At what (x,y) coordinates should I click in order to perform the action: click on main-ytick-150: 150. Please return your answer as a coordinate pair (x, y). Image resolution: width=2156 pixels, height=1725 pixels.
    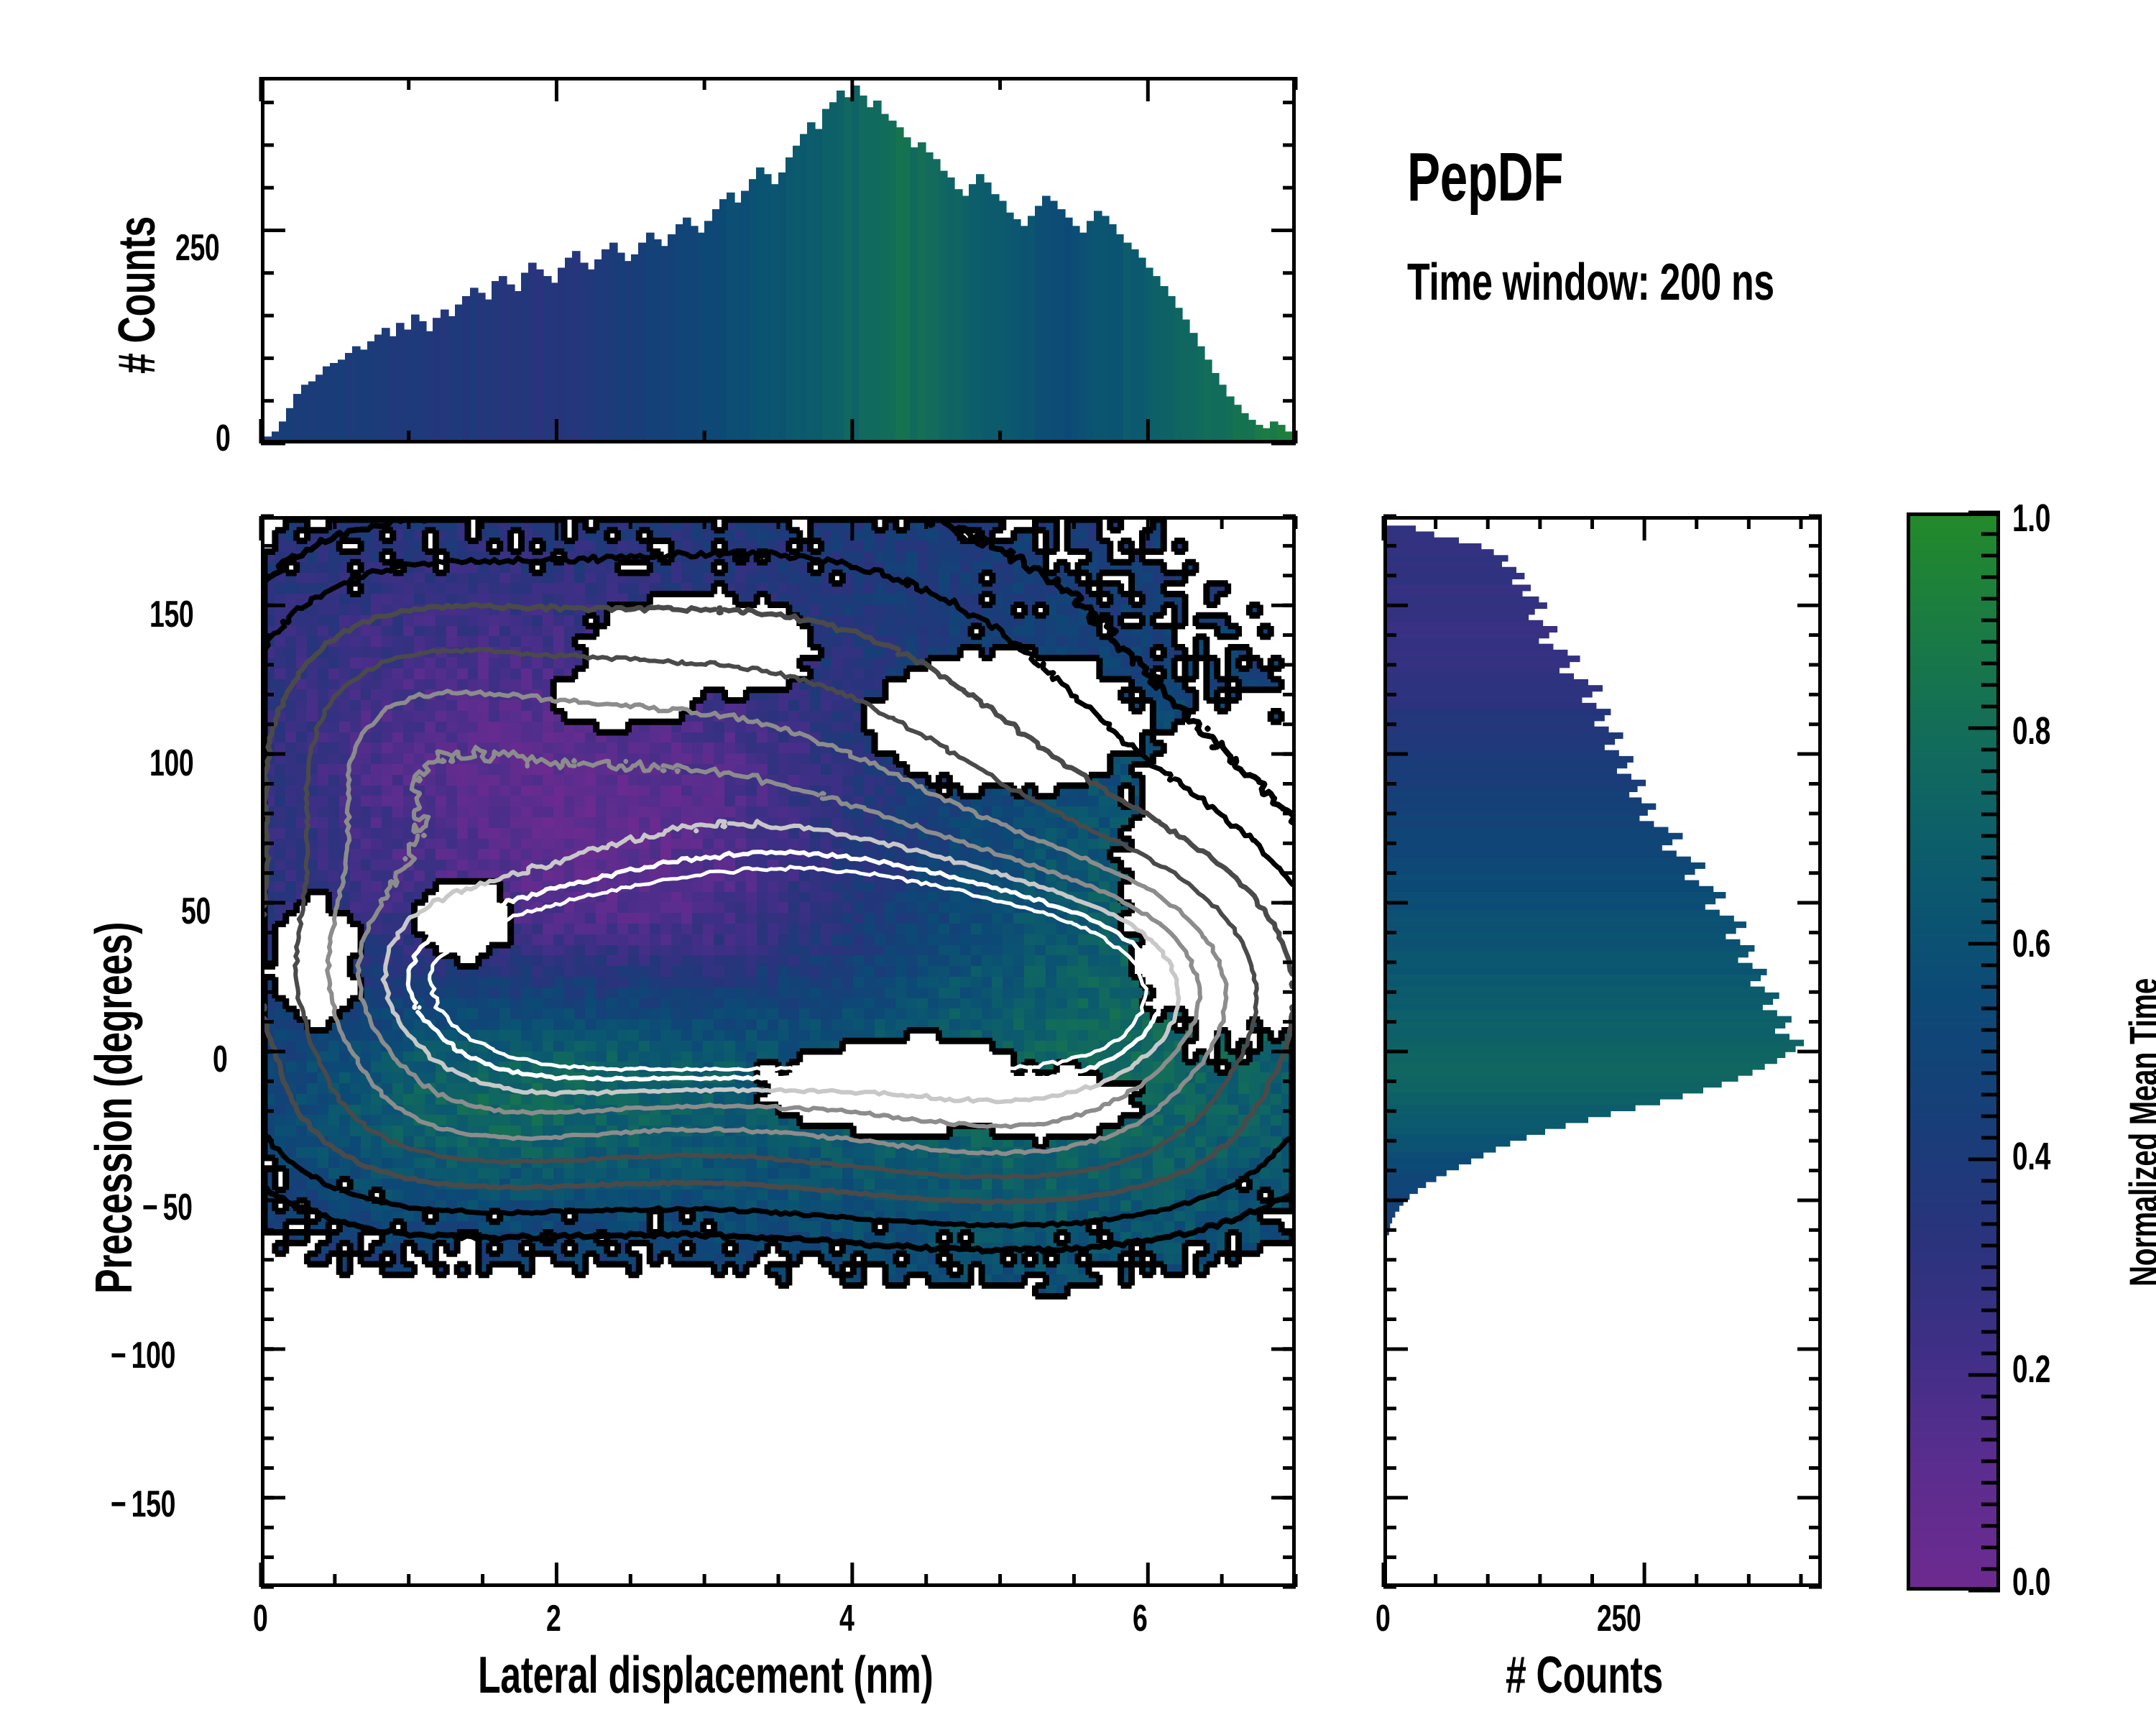
    Looking at the image, I should click on (172, 614).